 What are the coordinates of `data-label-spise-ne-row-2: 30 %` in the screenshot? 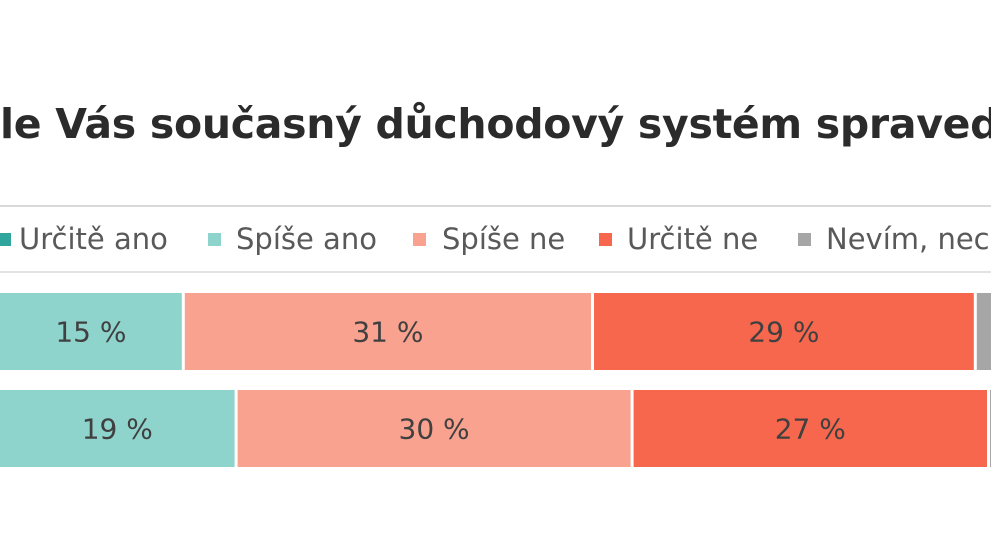 It's located at (434, 429).